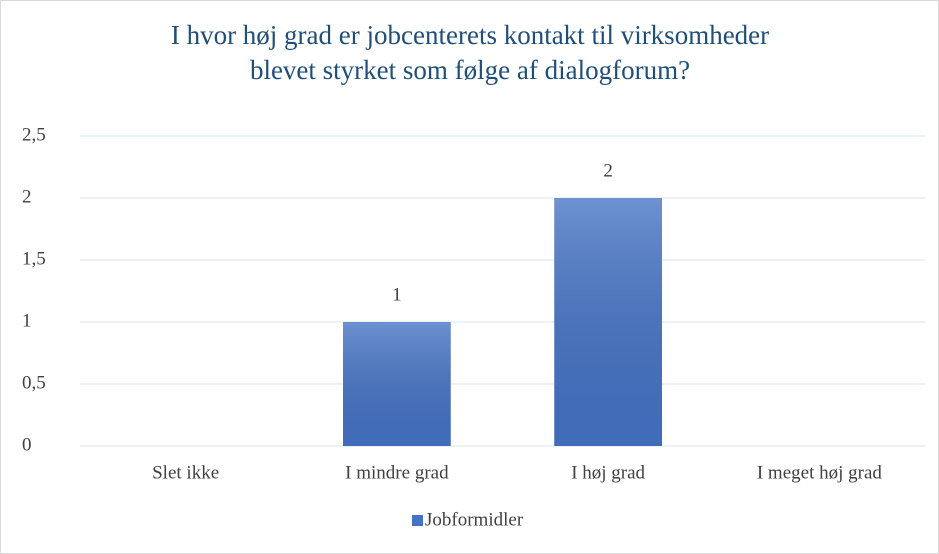  I want to click on legend-label: Jobformidler, so click(474, 519).